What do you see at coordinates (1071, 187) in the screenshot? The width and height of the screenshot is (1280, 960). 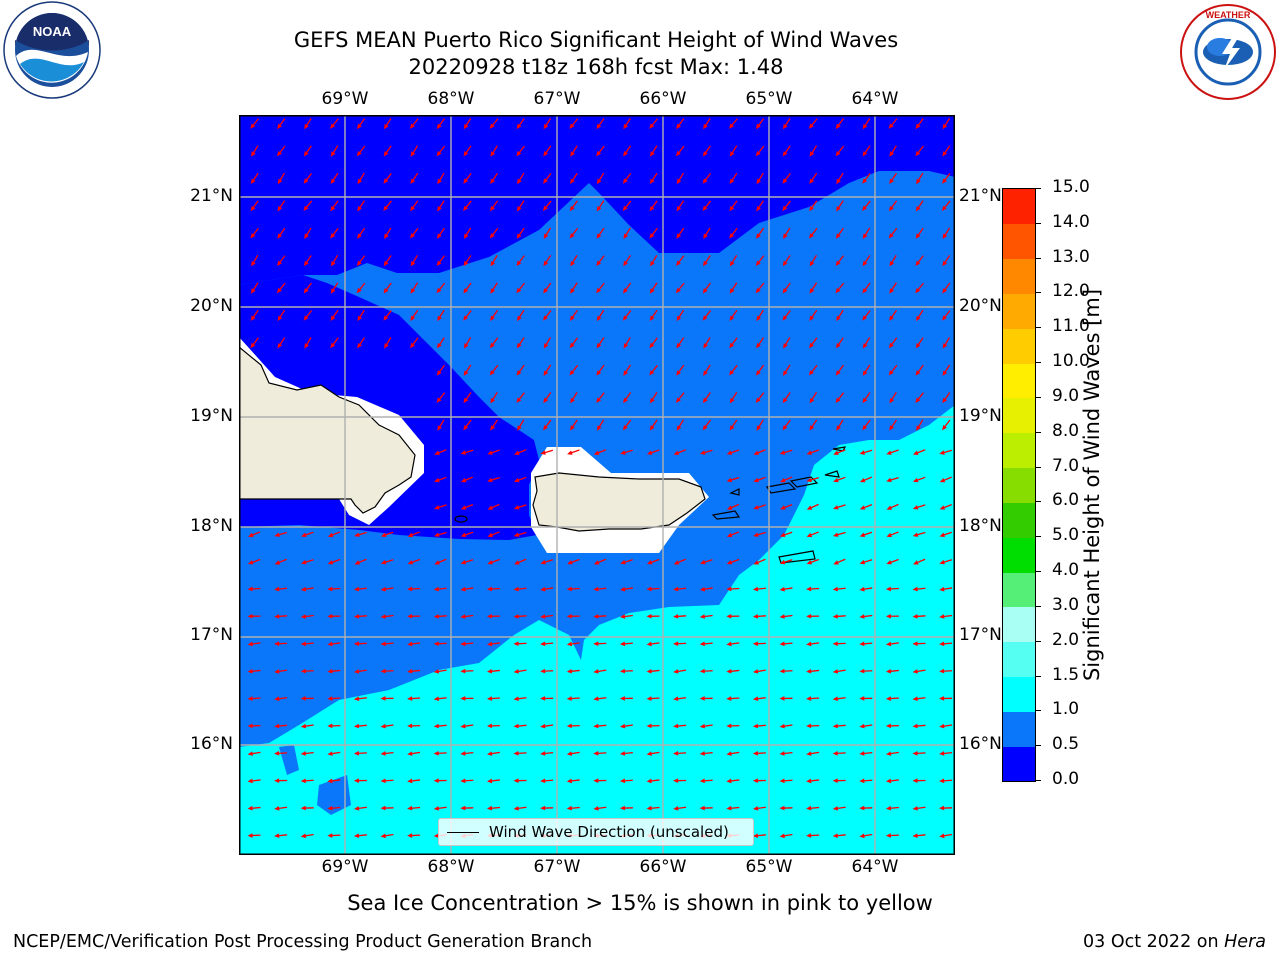 I see `colorbar-tick-label: 15.0` at bounding box center [1071, 187].